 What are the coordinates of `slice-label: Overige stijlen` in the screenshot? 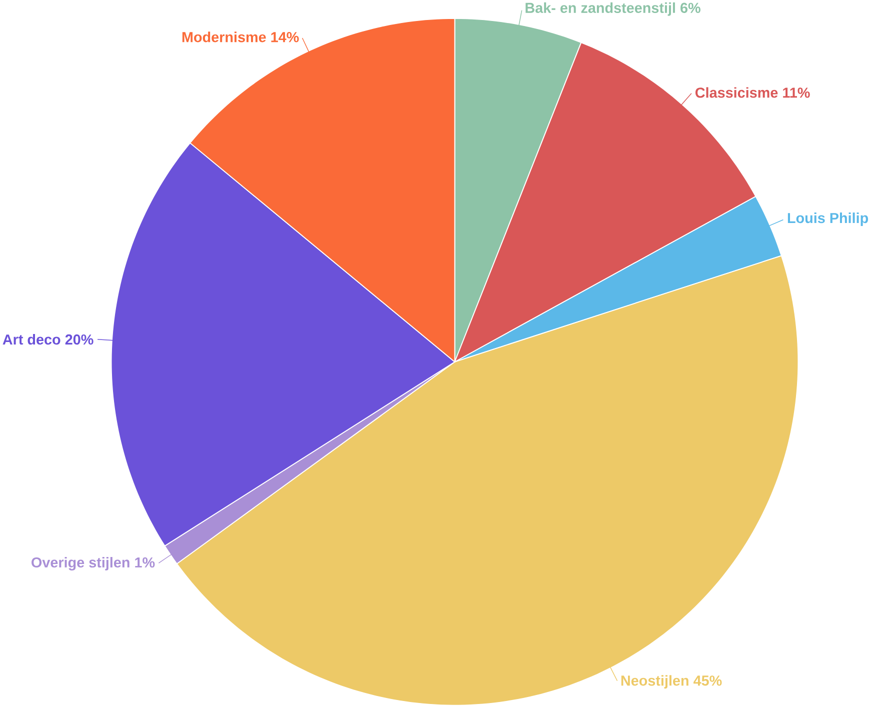 It's located at (81, 564).